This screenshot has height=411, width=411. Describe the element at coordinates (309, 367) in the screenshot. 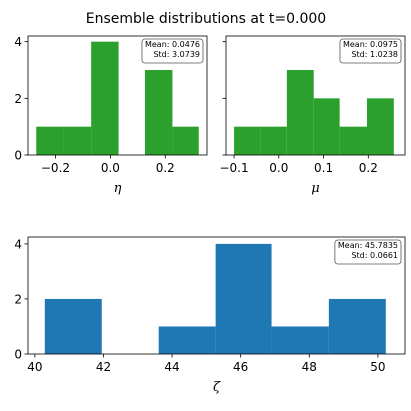

I see `x-tick-label: 48` at that location.